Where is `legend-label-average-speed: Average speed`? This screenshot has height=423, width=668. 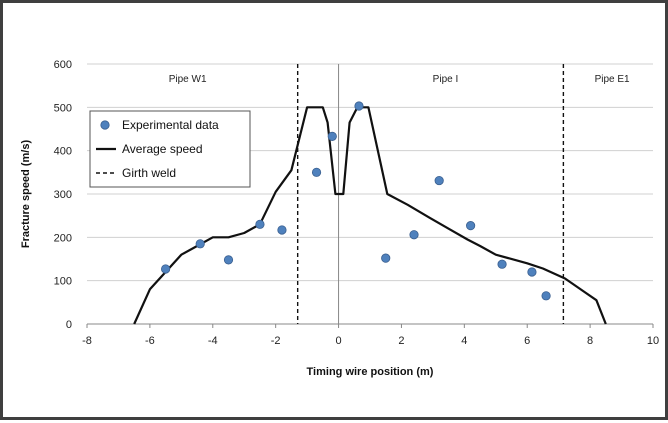
legend-label-average-speed: Average speed is located at coordinates (162, 149).